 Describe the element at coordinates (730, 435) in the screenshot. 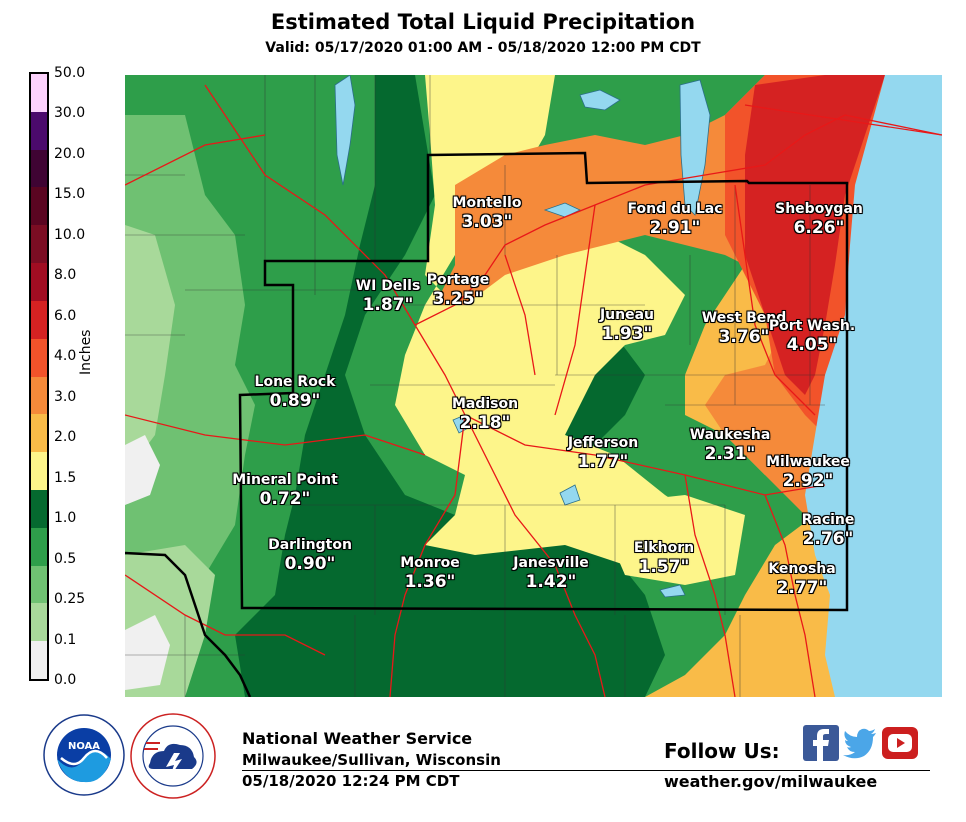

I see `city-name: Waukesha` at that location.